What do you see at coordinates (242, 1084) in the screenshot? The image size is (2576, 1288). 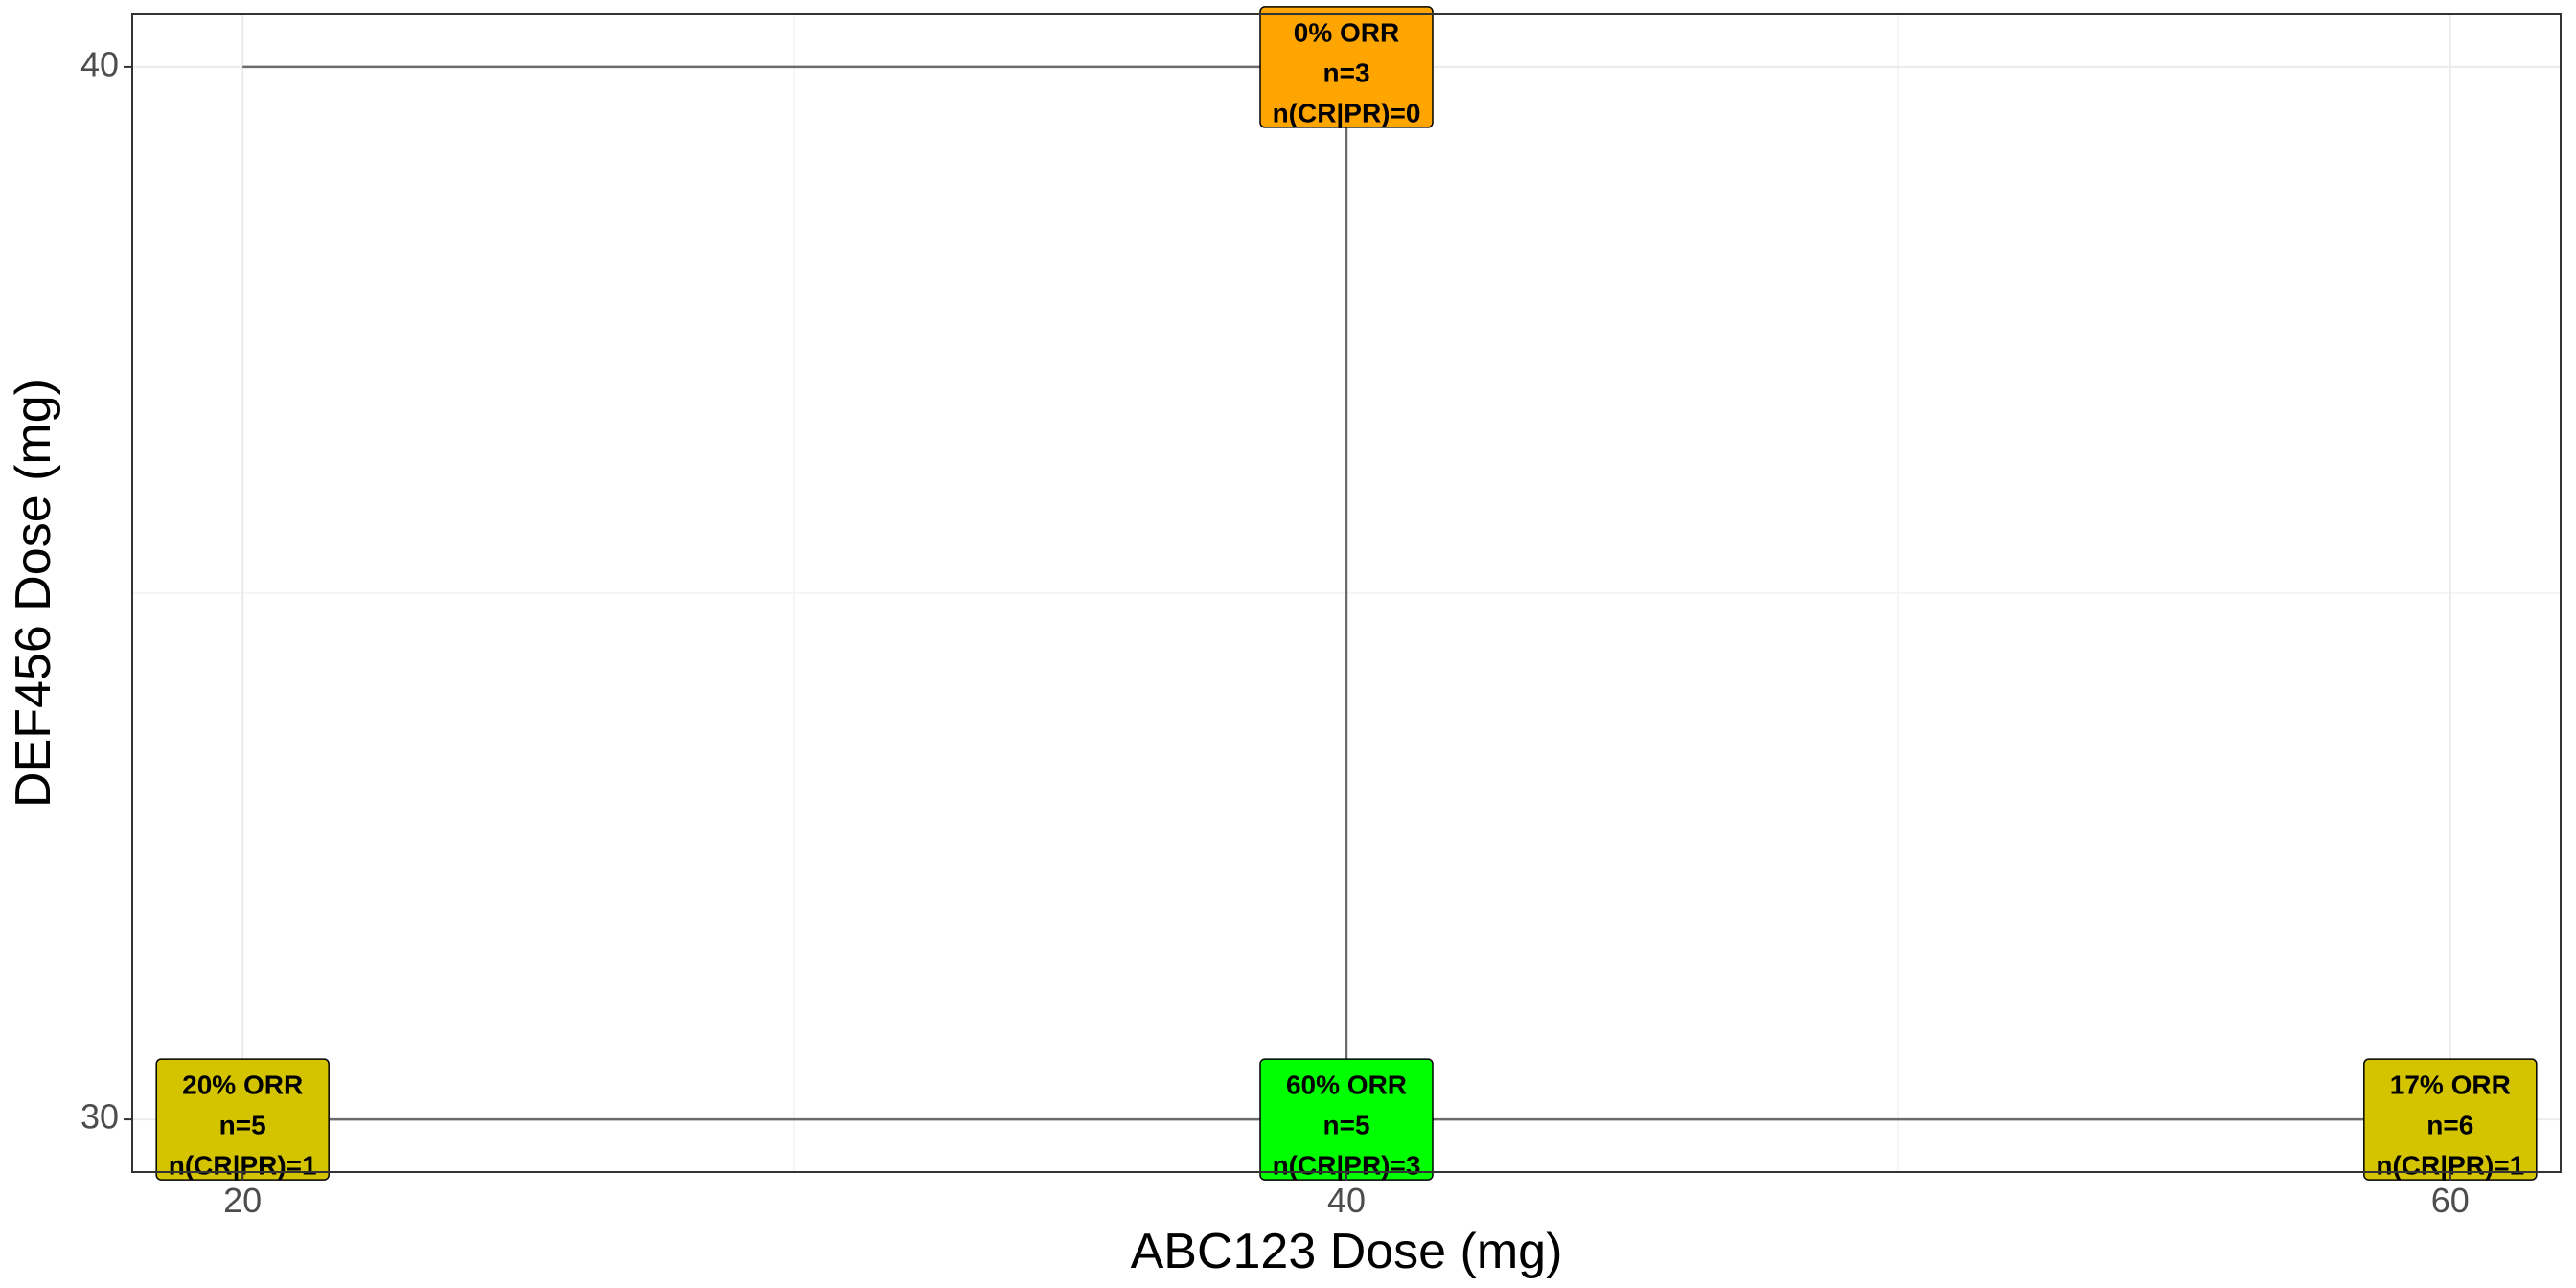 I see `data-label-orr: 20% ORR` at bounding box center [242, 1084].